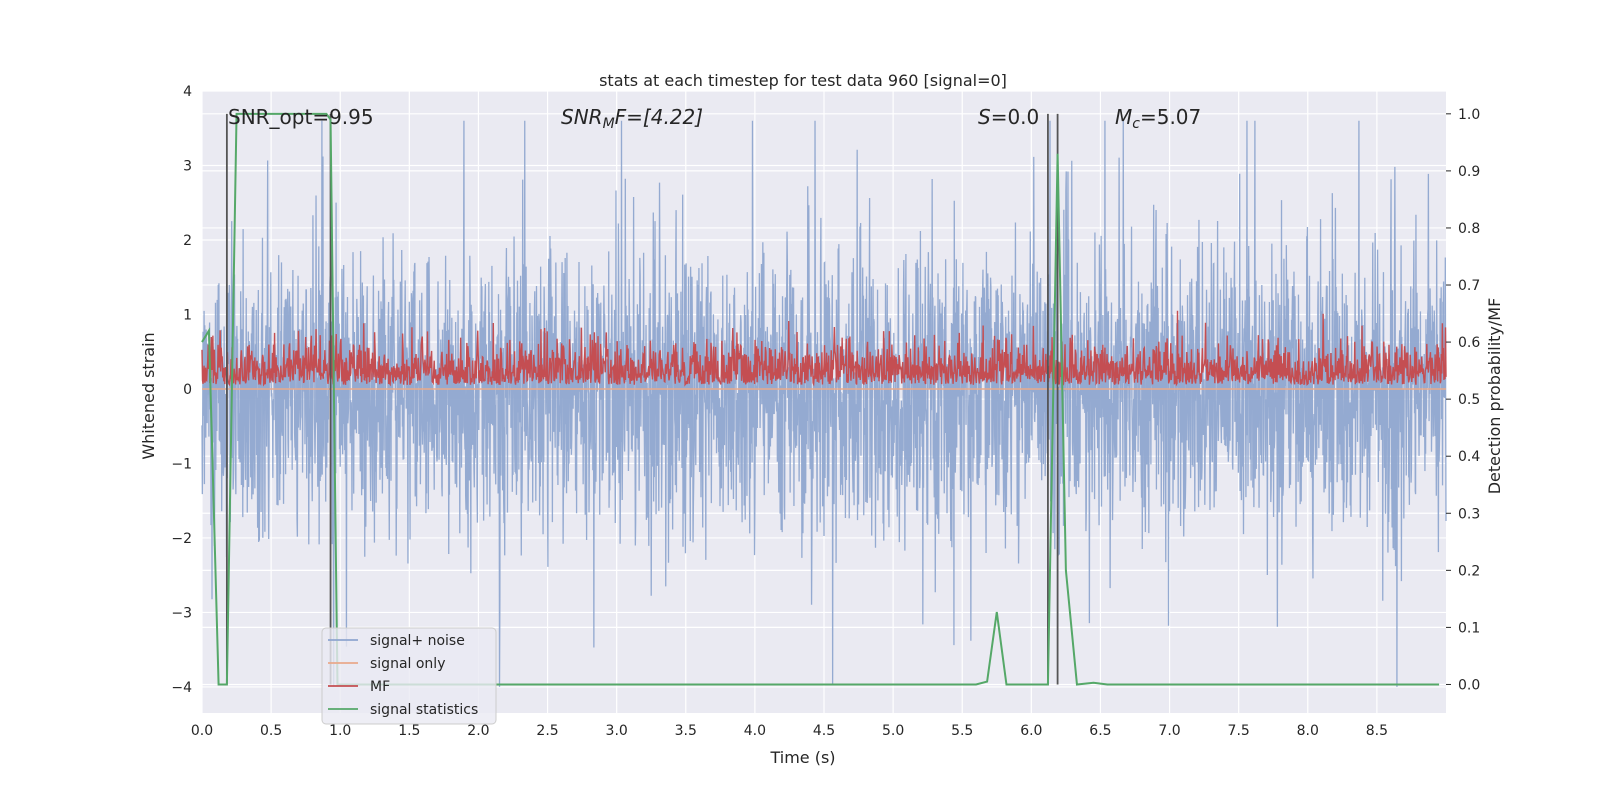 The height and width of the screenshot is (800, 1600). What do you see at coordinates (1031, 731) in the screenshot?
I see `x-tick-label: 6.0` at bounding box center [1031, 731].